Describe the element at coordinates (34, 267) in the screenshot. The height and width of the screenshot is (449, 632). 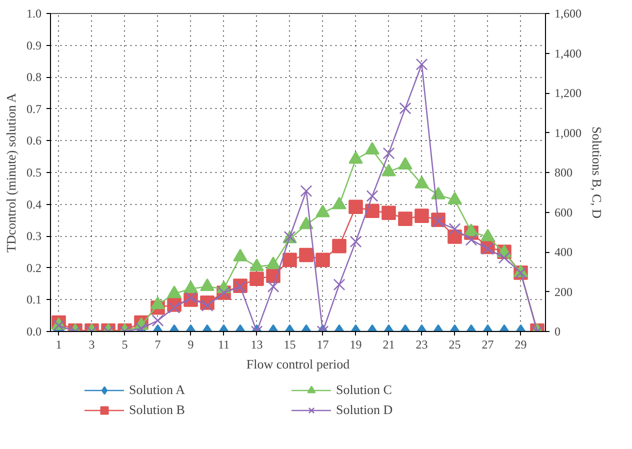
I see `y-tick-label: 0.2` at that location.